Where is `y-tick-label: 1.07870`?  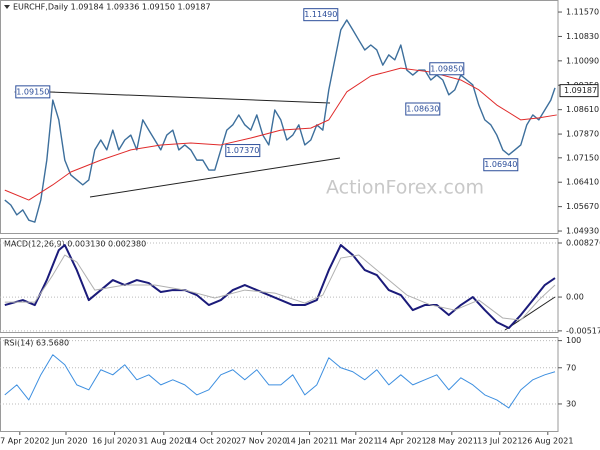 y-tick-label: 1.07870 is located at coordinates (582, 134).